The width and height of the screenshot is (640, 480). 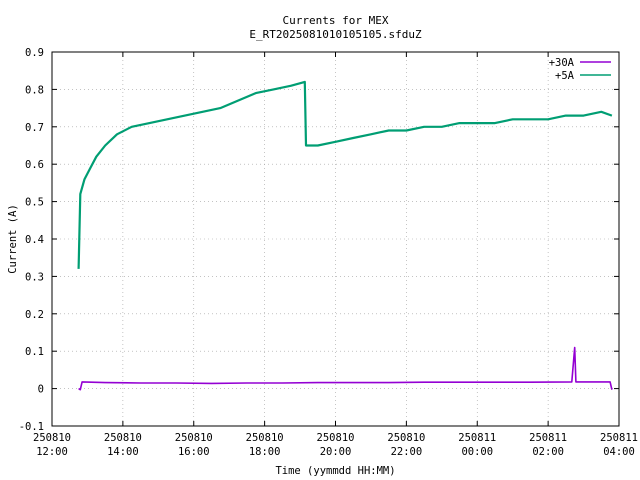 I want to click on chart-subtitle: E_RT2025081010105105.sfduZ, so click(x=335, y=34).